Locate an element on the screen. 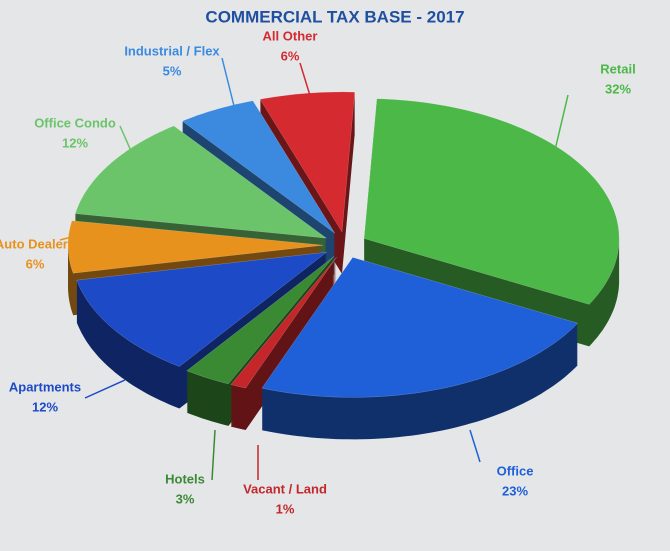  value-label: 3% is located at coordinates (185, 498).